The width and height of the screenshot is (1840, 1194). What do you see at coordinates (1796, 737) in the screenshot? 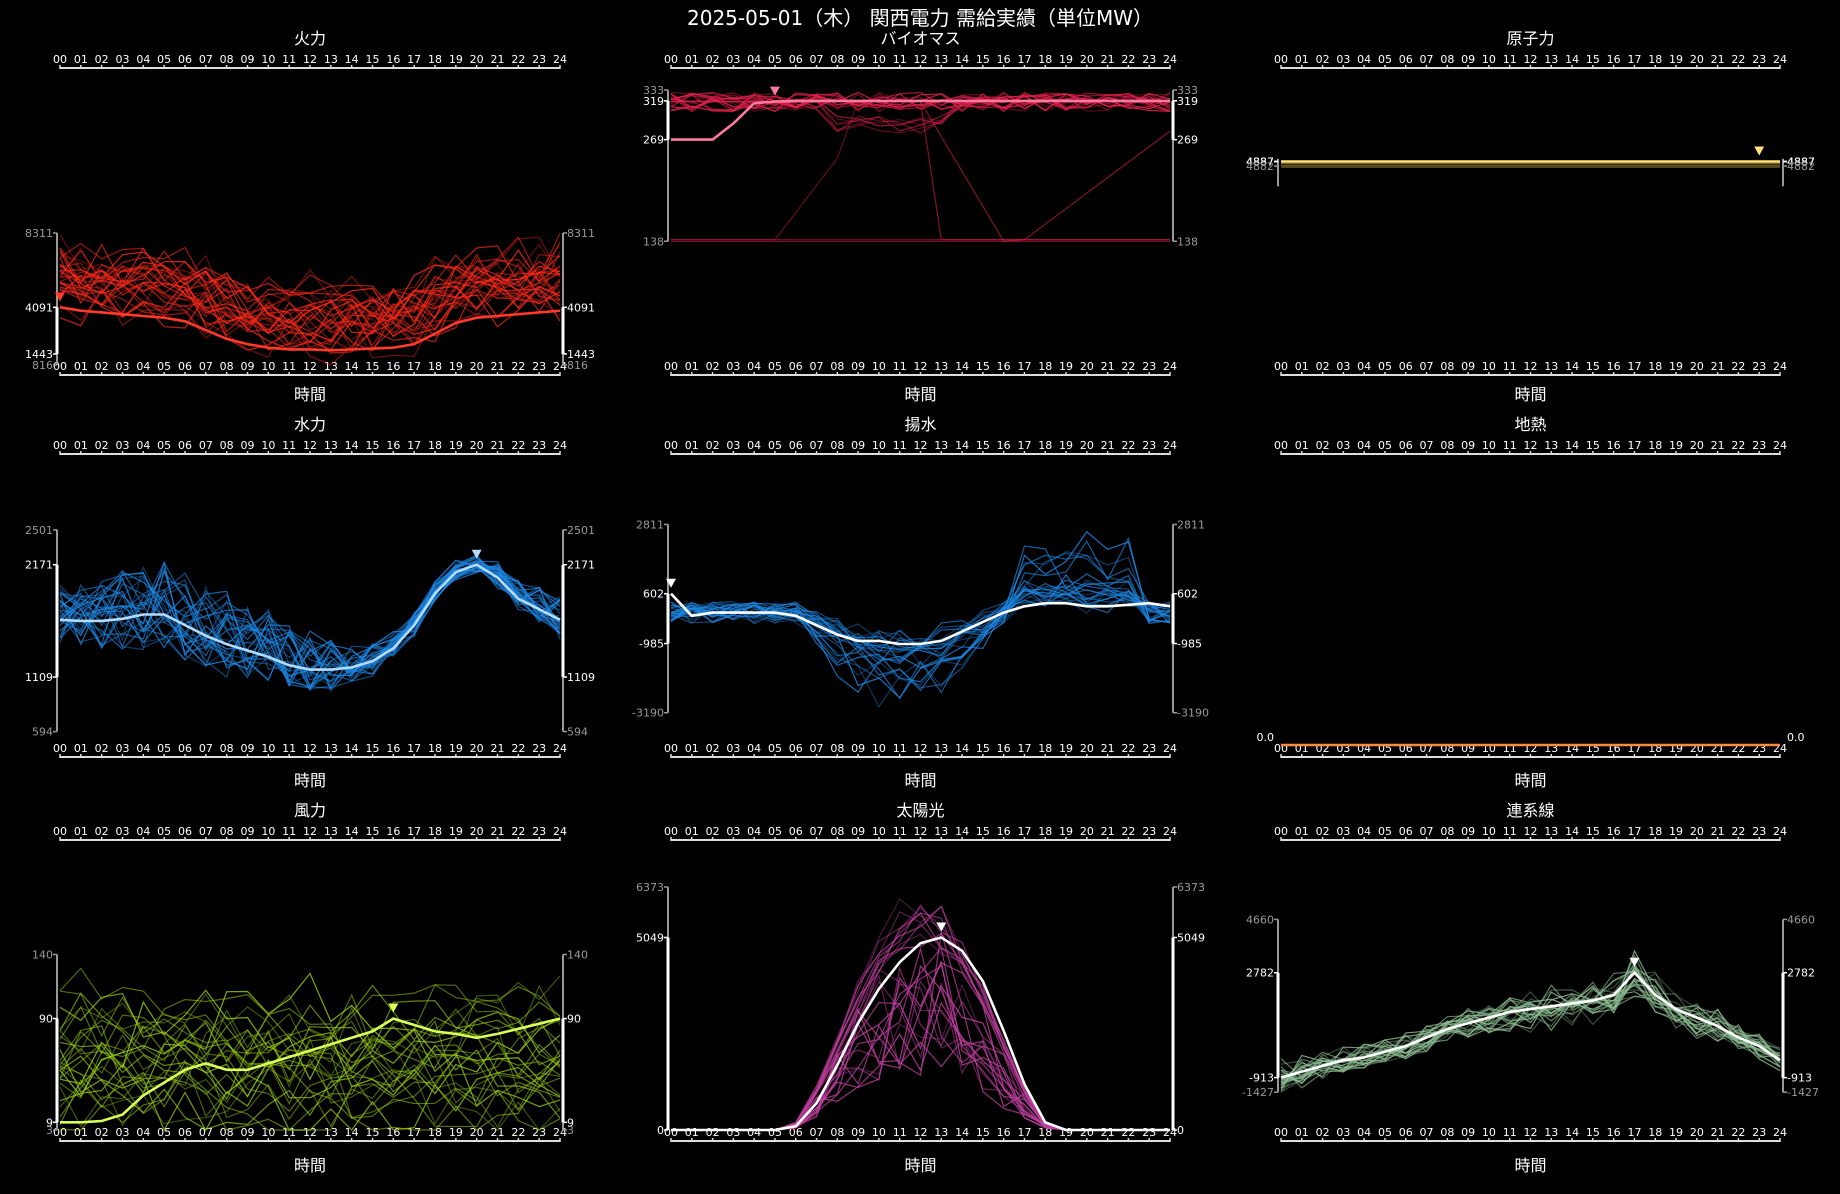
I see `y-tick-label: 0.0` at bounding box center [1796, 737].